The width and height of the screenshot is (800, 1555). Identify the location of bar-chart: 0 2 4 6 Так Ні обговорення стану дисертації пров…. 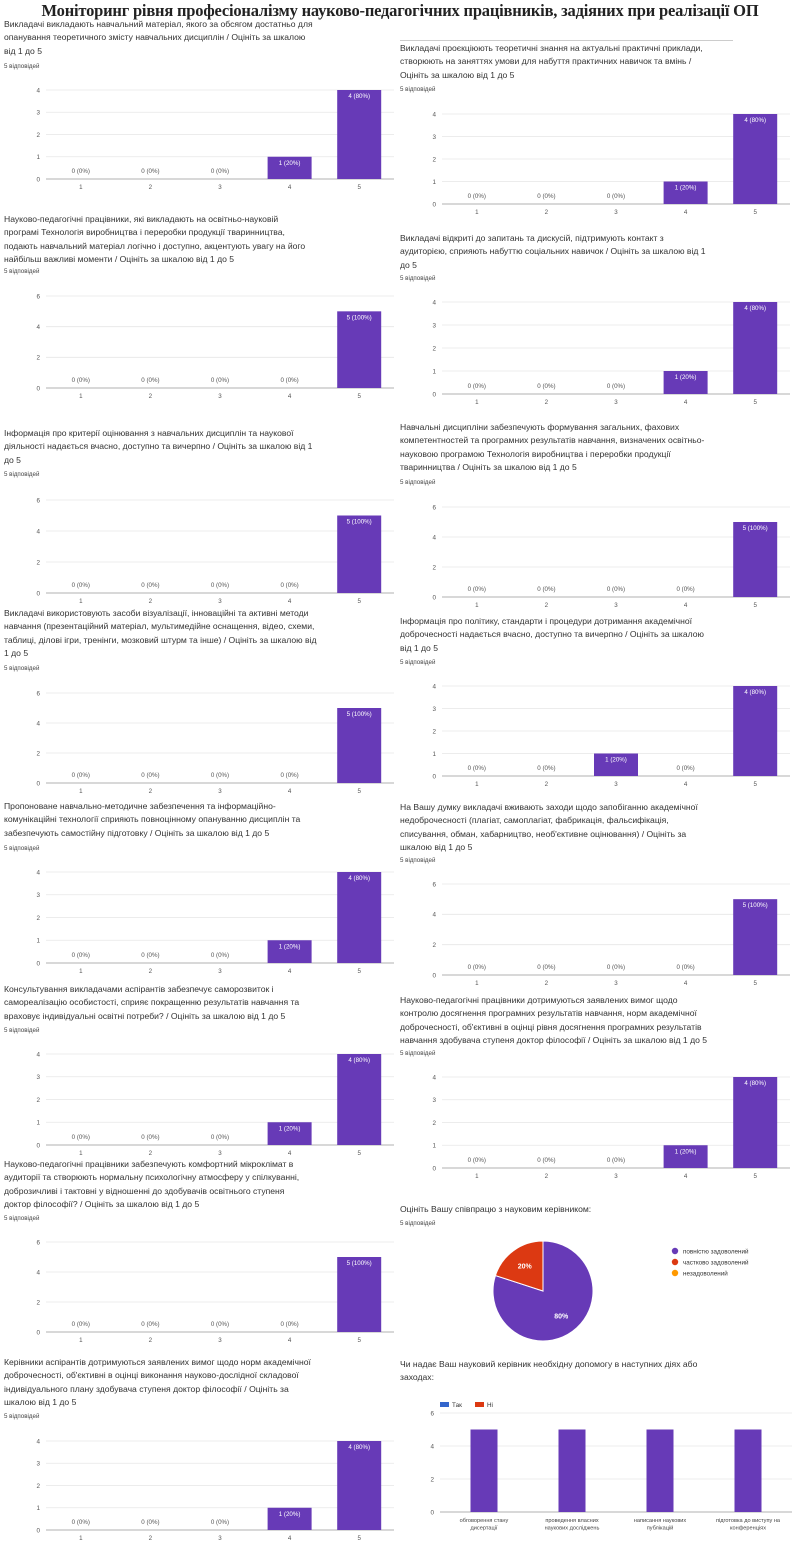
(611, 1466).